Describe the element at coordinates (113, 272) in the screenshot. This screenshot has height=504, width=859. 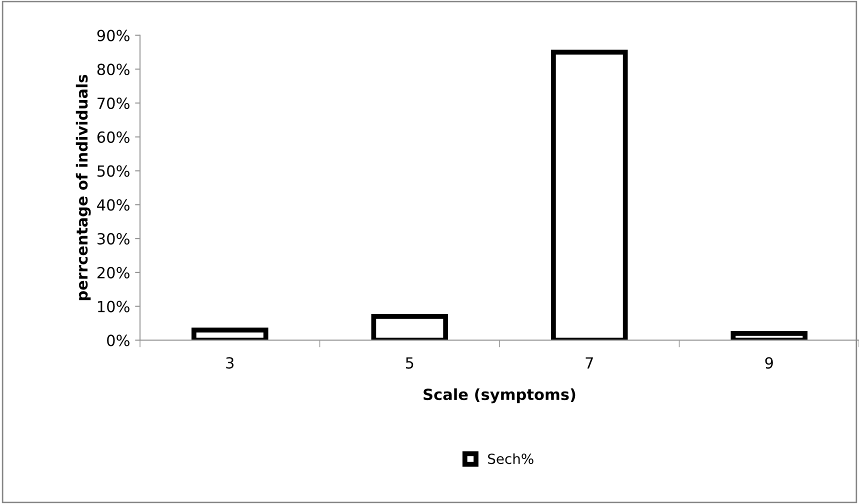
I see `y-tick-label: 20%` at that location.